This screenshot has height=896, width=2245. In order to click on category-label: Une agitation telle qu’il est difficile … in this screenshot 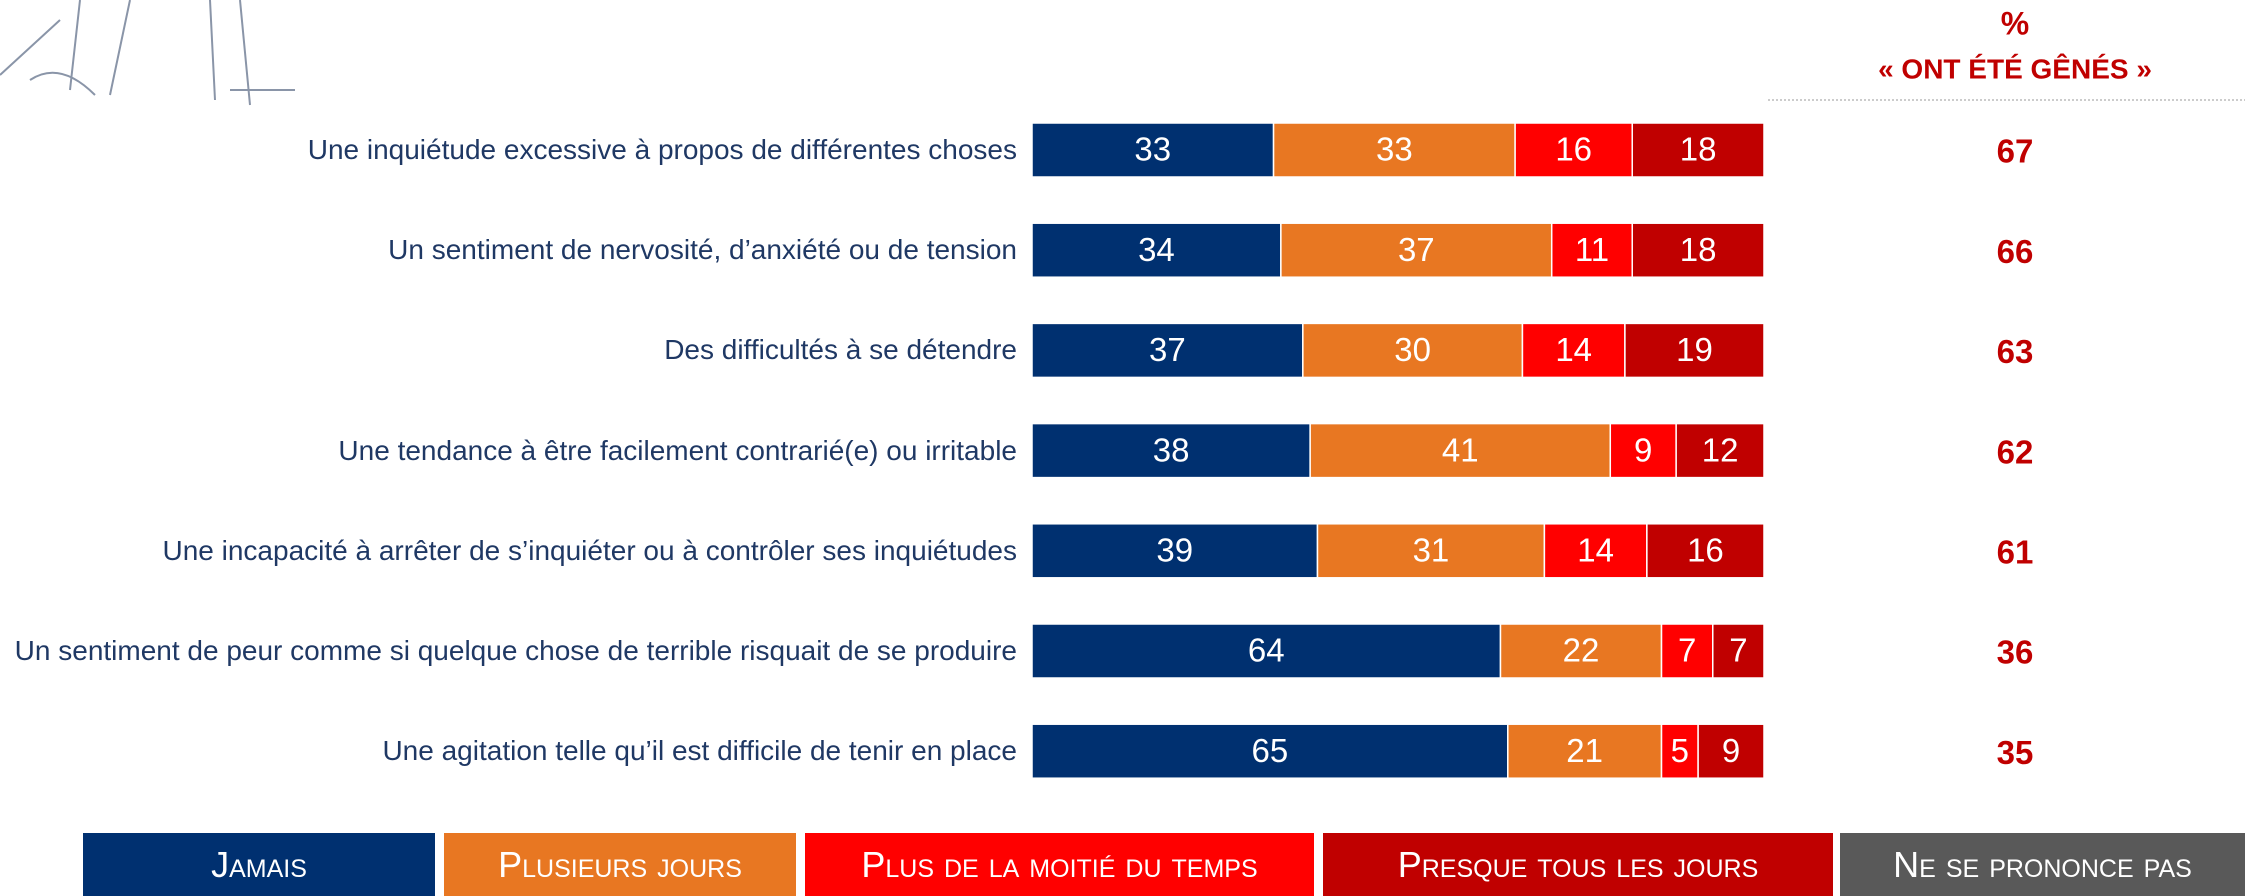, I will do `click(699, 751)`.